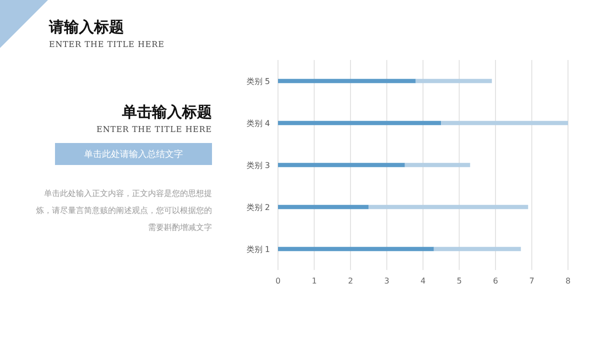  Describe the element at coordinates (314, 281) in the screenshot. I see `x-tick-label: 1` at that location.